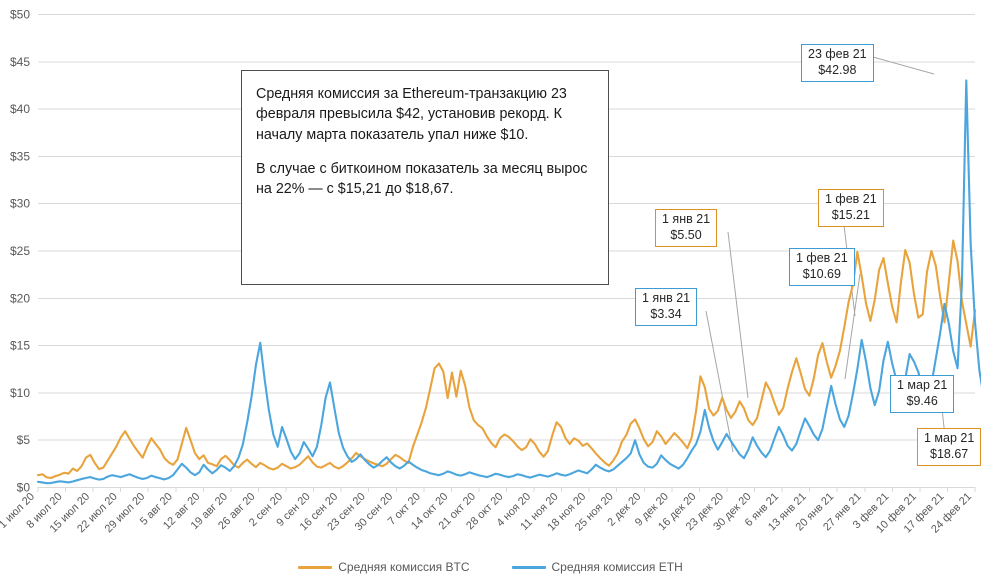  Describe the element at coordinates (837, 69) in the screenshot. I see `callout-value: $42.98` at that location.